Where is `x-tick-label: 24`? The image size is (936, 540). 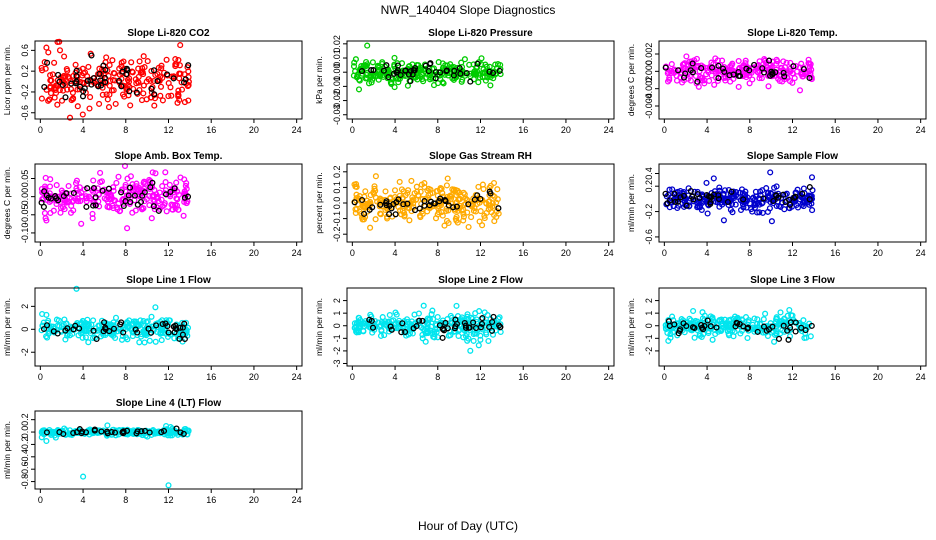
x-tick-label: 24 is located at coordinates (921, 130).